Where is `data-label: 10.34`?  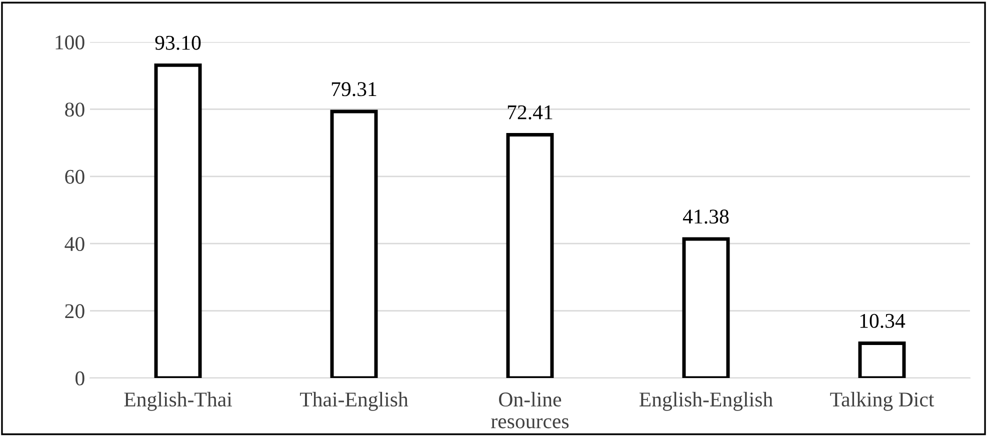 data-label: 10.34 is located at coordinates (883, 321).